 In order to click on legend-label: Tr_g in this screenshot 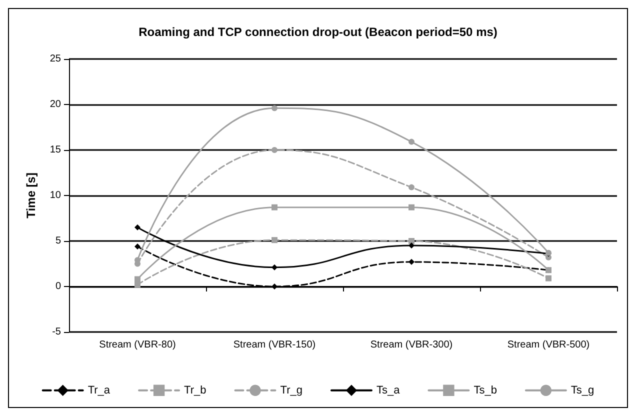, I will do `click(291, 390)`.